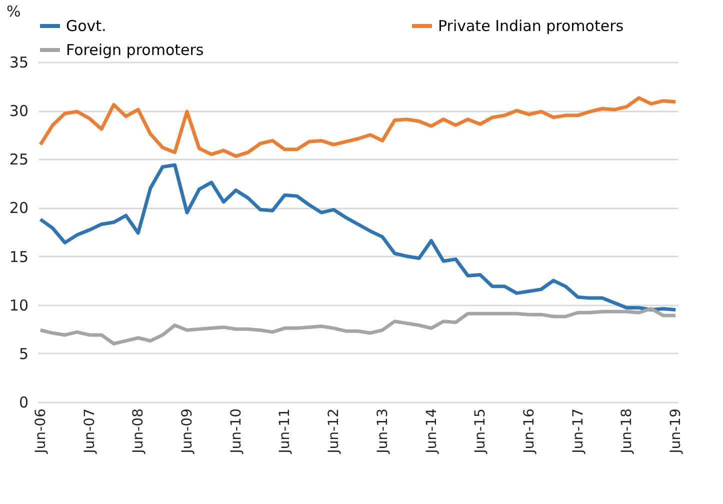  What do you see at coordinates (529, 431) in the screenshot?
I see `x-tick-label: Jun-16` at bounding box center [529, 431].